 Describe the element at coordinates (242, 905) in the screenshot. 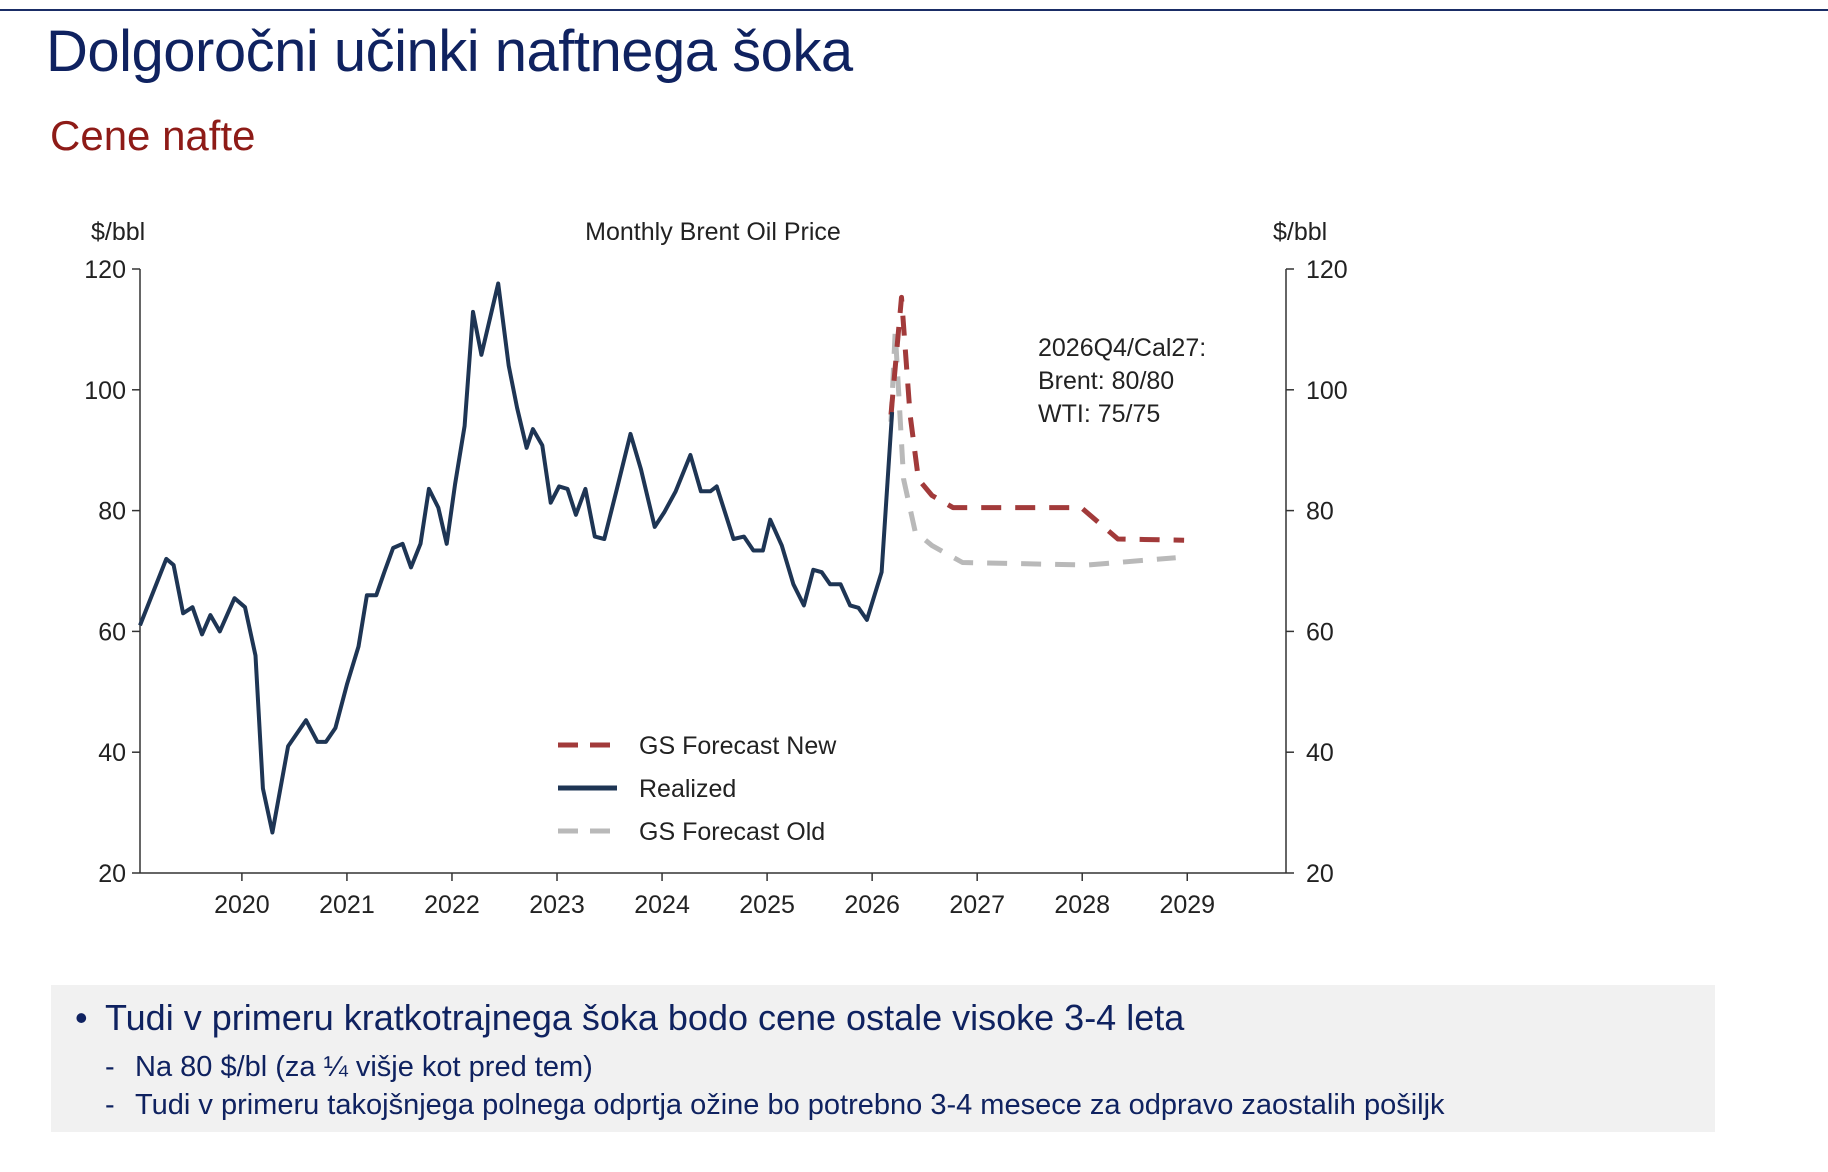

I see `x-tick-label: 2020` at that location.